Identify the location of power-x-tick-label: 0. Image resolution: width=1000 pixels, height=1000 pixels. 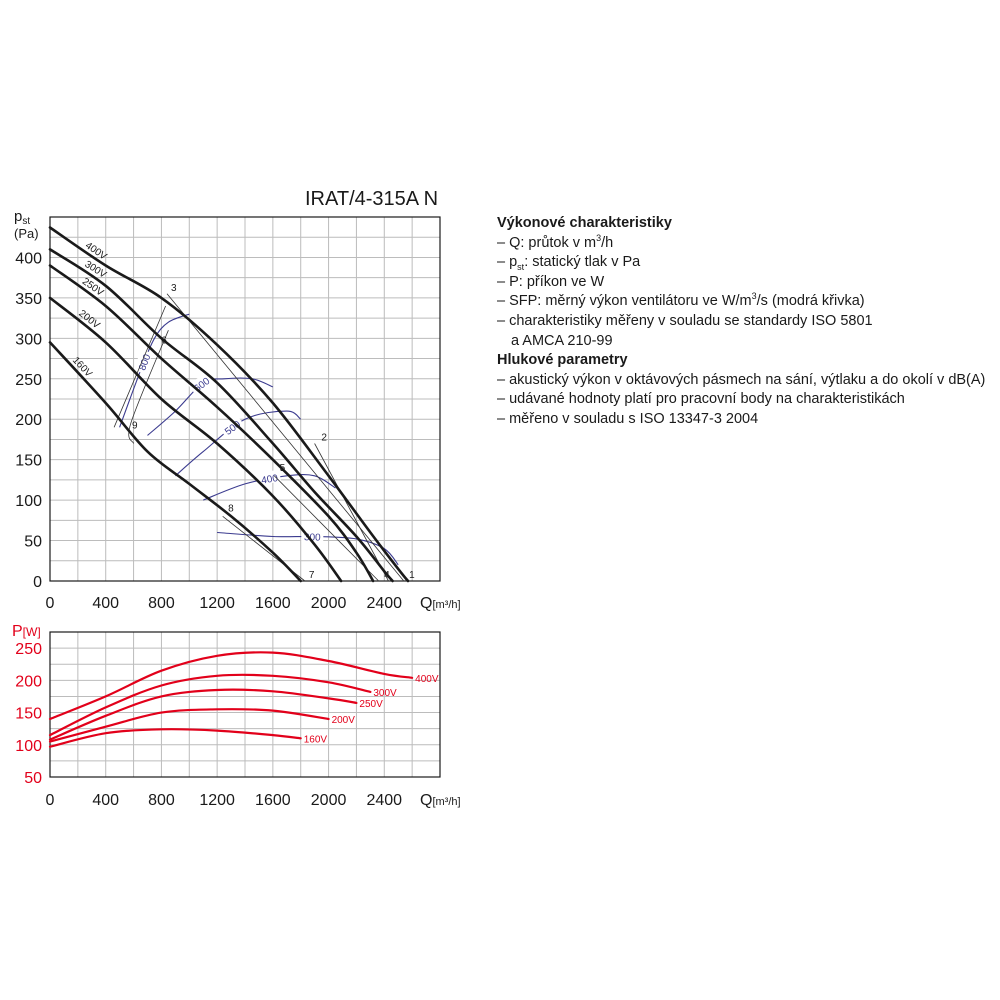
(50, 800).